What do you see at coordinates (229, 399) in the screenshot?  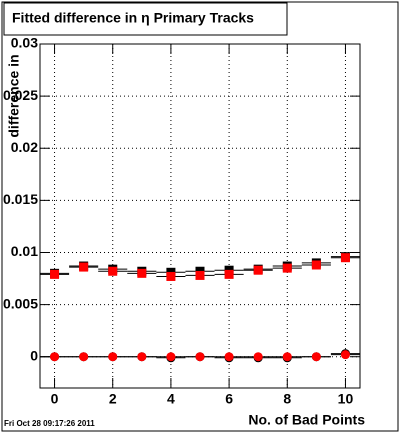 I see `x-tick-label: 6` at bounding box center [229, 399].